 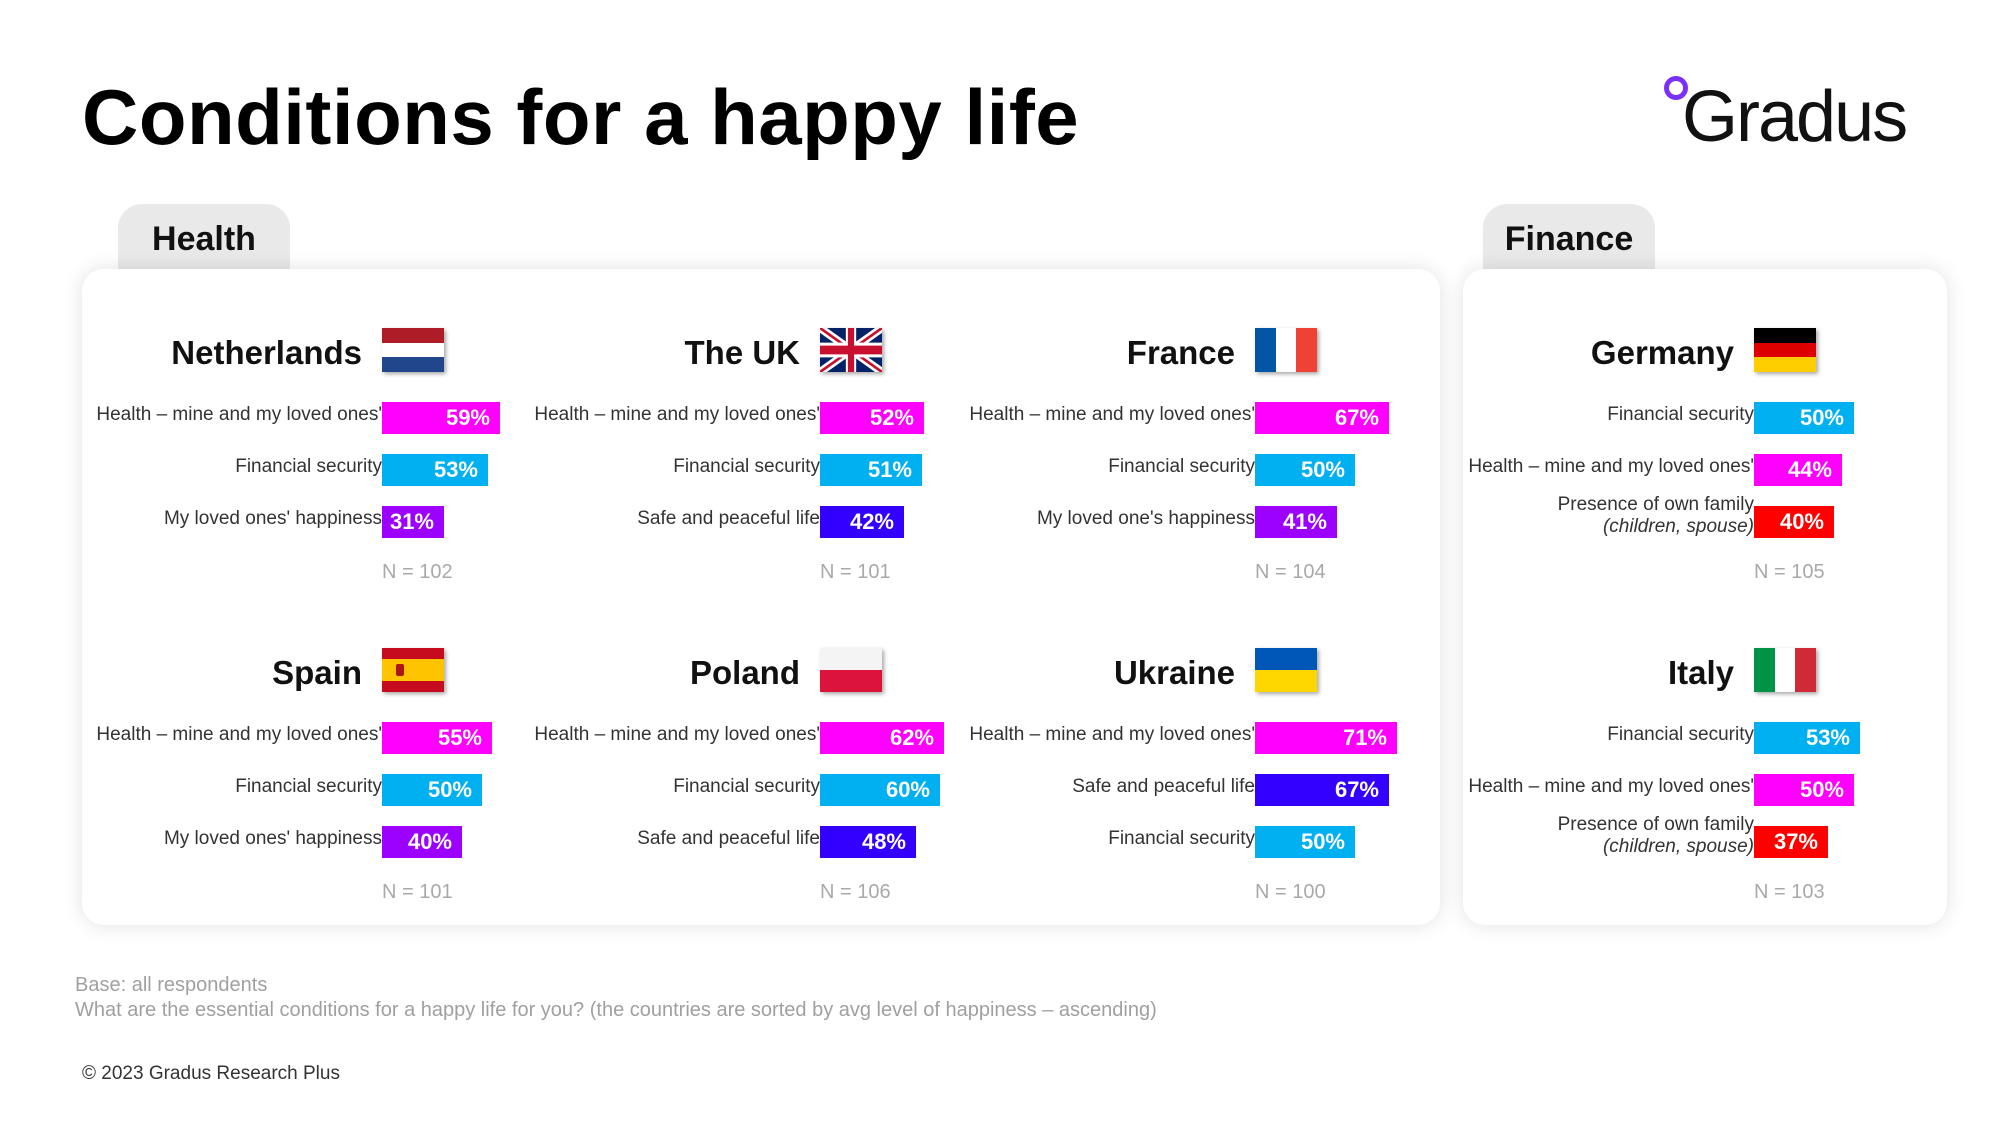 What do you see at coordinates (742, 352) in the screenshot?
I see `country-title: The UK` at bounding box center [742, 352].